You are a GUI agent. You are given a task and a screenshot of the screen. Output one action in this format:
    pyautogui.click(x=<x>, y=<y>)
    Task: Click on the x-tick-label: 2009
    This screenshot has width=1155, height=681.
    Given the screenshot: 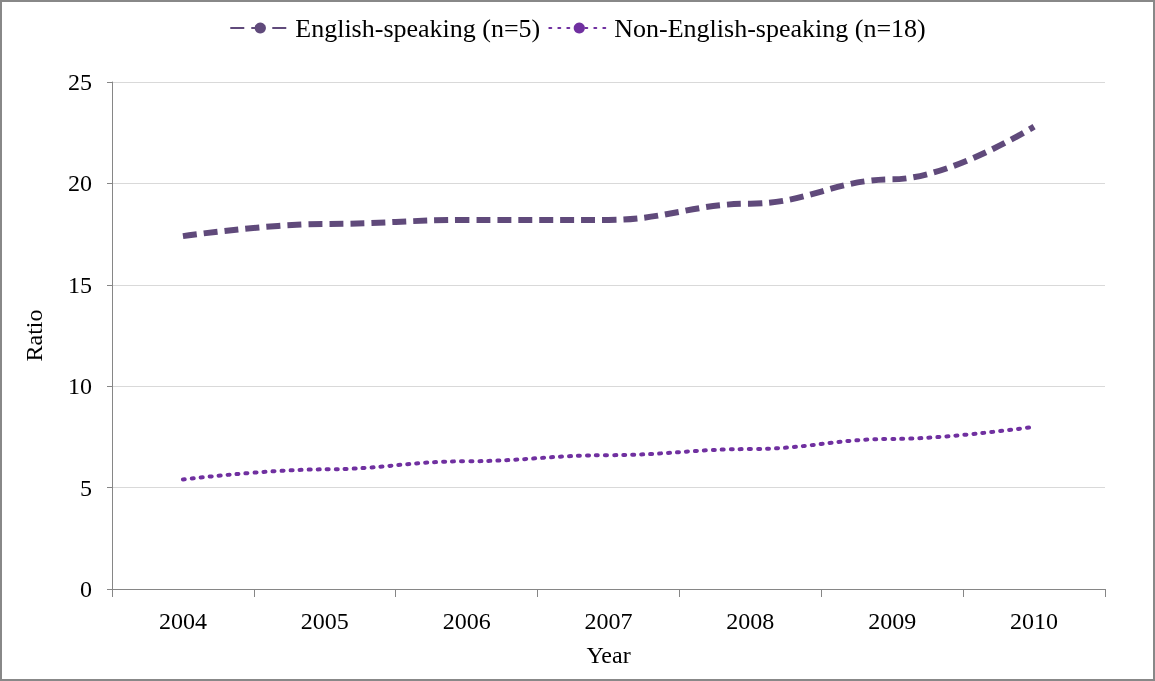 What is the action you would take?
    pyautogui.click(x=892, y=621)
    